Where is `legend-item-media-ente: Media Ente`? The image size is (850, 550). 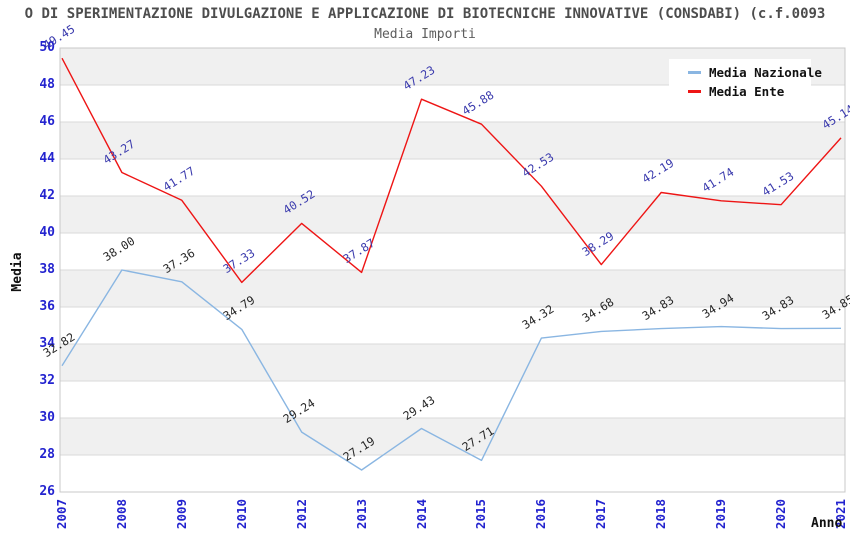 legend-item-media-ente: Media Ente is located at coordinates (740, 91).